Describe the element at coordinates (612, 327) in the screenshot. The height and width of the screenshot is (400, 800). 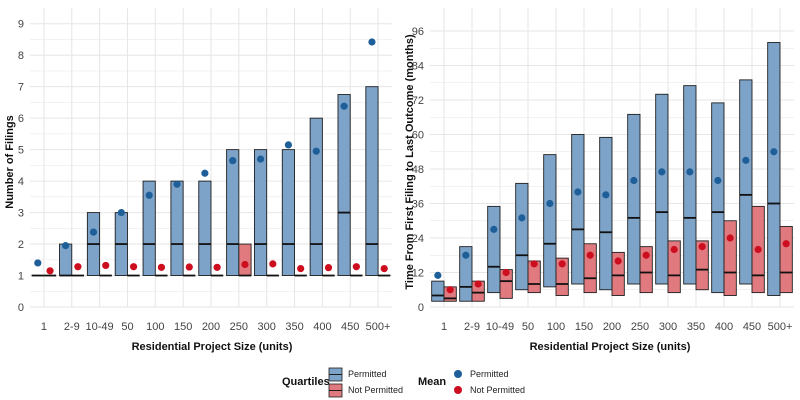
I see `right-x-tick-label: 200` at that location.